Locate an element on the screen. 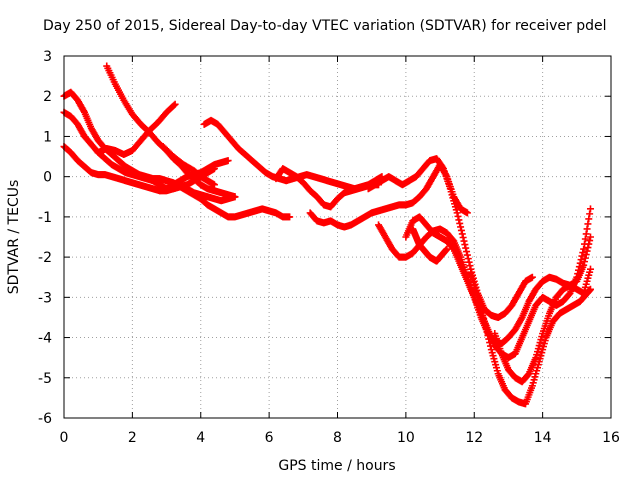  y-tick-label: 1 is located at coordinates (47, 137).